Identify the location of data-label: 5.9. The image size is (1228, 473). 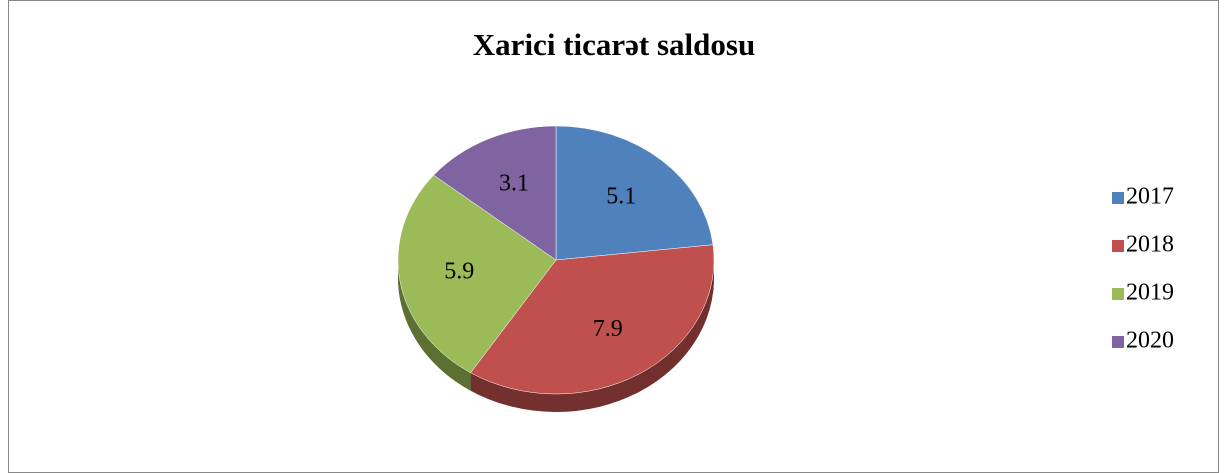
(459, 271).